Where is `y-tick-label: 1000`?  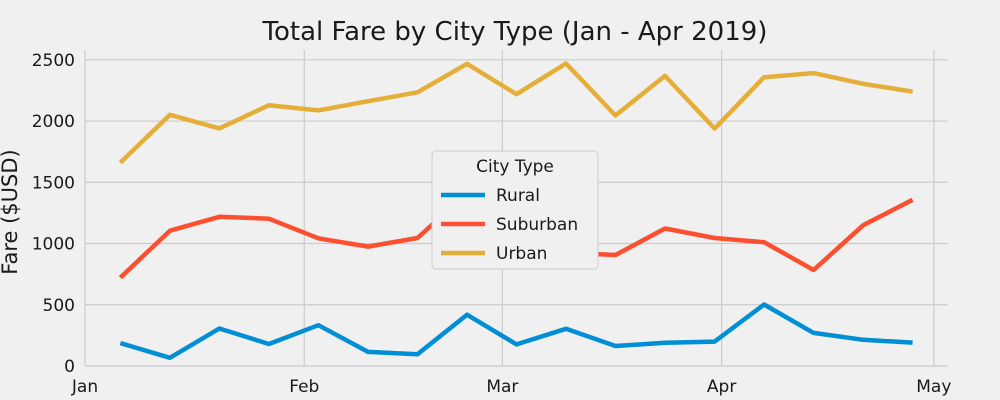
y-tick-label: 1000 is located at coordinates (53, 245).